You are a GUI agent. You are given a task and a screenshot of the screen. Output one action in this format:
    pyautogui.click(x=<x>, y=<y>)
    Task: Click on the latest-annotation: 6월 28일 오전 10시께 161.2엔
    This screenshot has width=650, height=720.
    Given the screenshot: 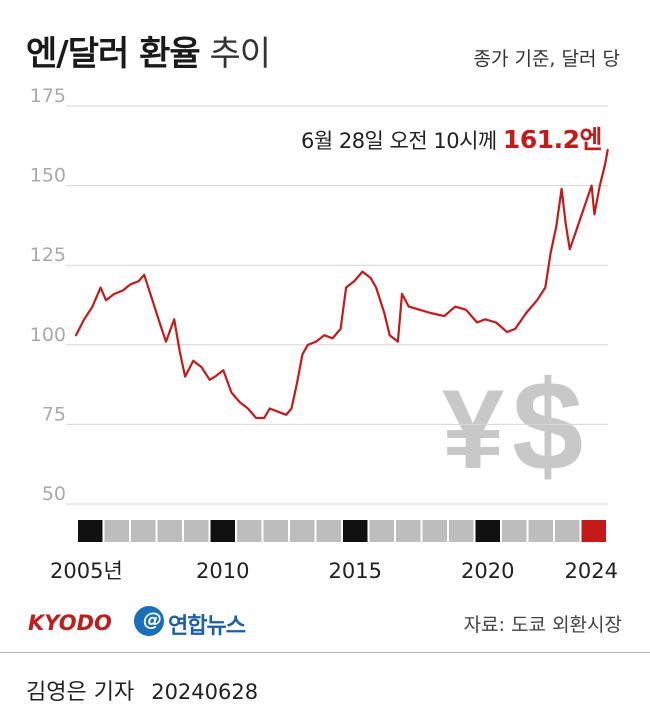 What is the action you would take?
    pyautogui.click(x=451, y=138)
    